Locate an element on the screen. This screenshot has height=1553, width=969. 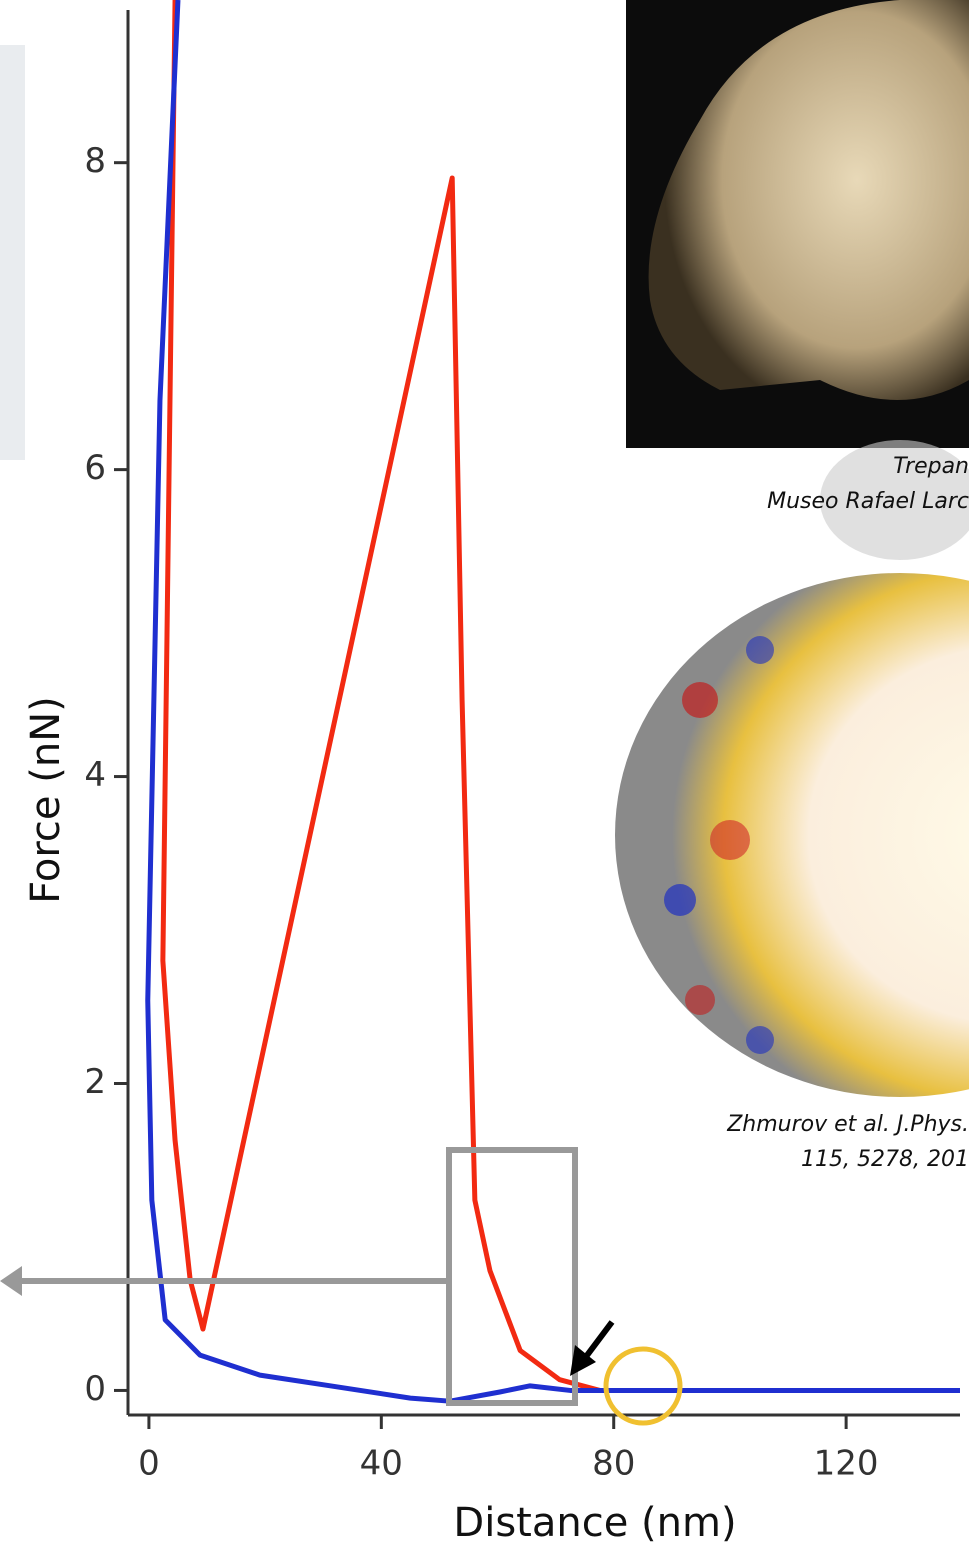
x-tick-label: 40 is located at coordinates (381, 1464).